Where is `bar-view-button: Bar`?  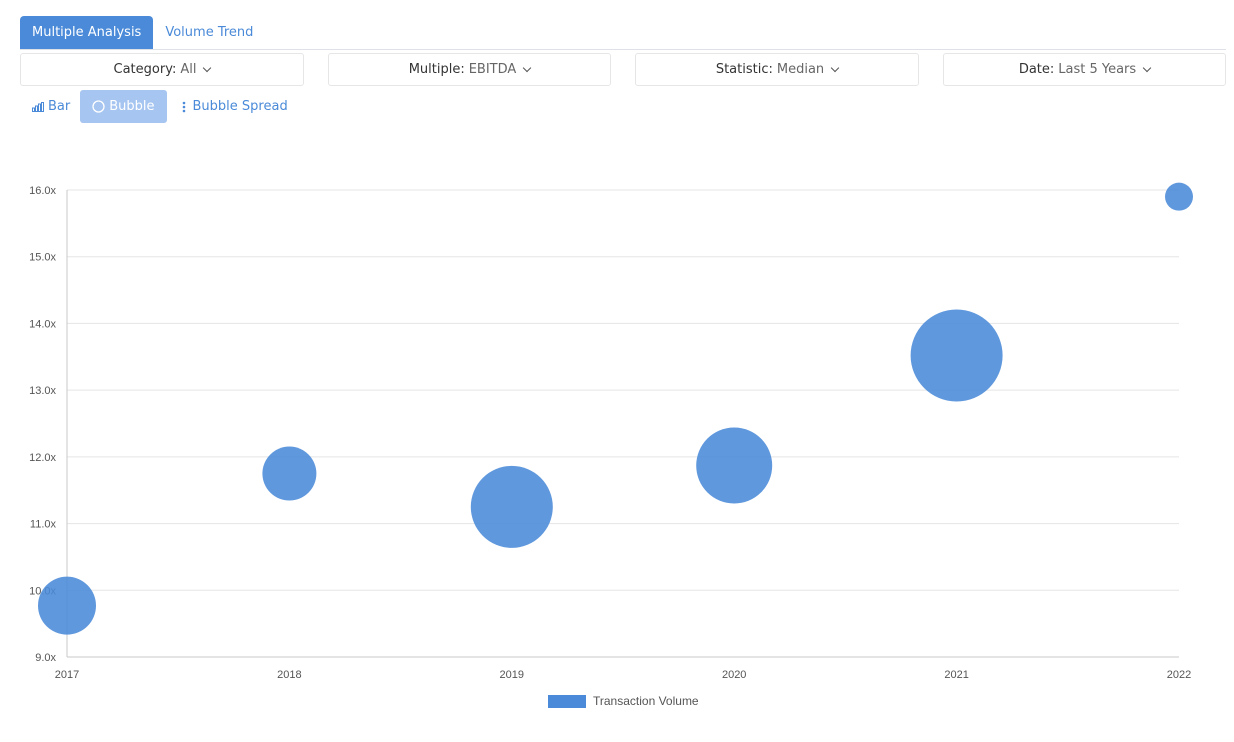
bar-view-button: Bar is located at coordinates (54, 106).